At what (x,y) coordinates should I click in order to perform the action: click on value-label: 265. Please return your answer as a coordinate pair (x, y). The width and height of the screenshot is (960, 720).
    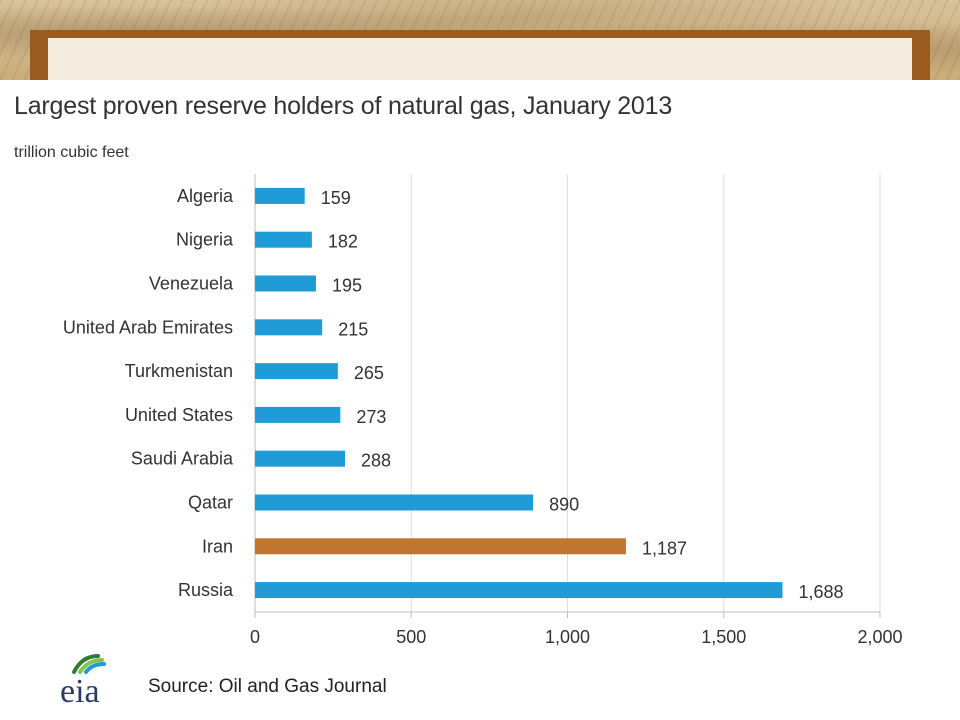
    Looking at the image, I should click on (369, 373).